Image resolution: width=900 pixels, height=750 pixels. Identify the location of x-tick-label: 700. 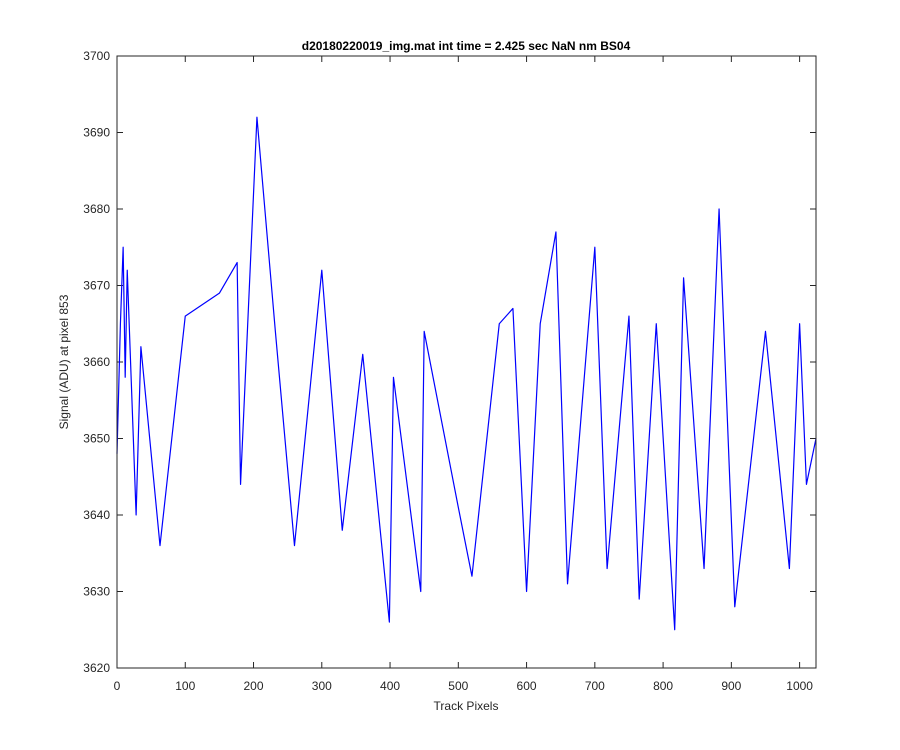
(595, 686).